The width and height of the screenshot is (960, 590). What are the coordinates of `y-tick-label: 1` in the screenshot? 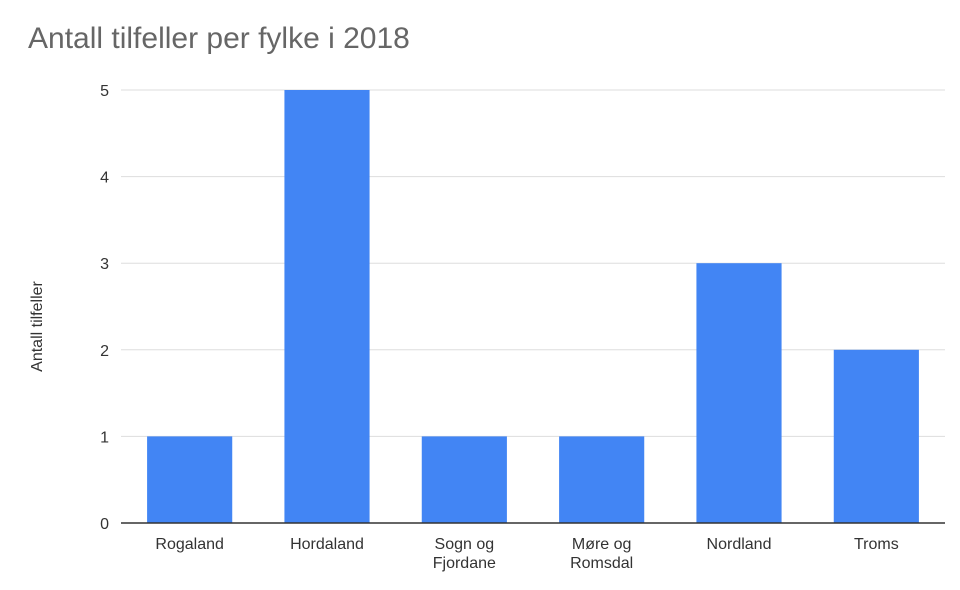 It's located at (104, 437).